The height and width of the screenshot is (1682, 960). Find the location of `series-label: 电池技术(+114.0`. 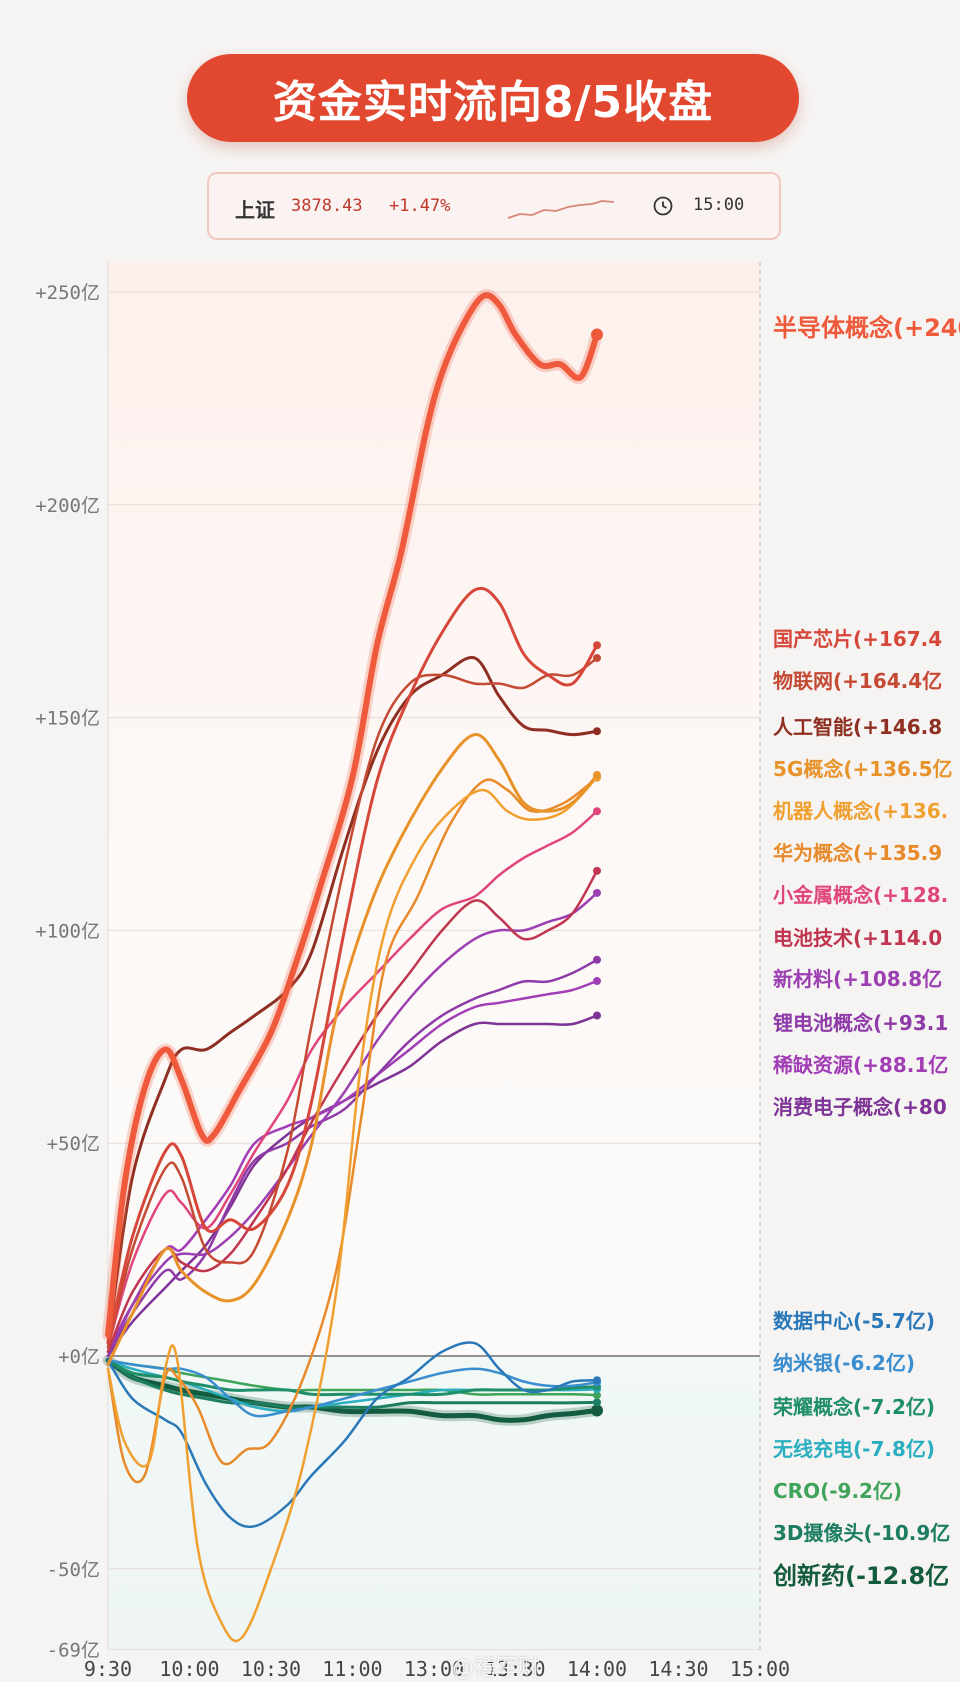

series-label: 电池技术(+114.0 is located at coordinates (857, 938).